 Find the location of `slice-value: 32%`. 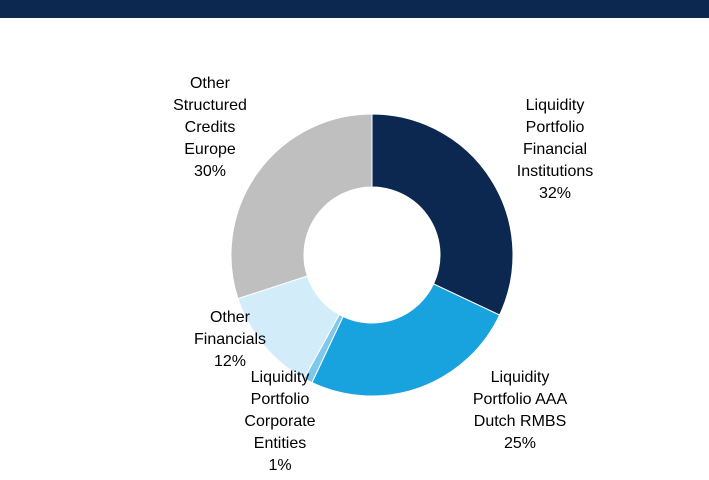

slice-value: 32% is located at coordinates (555, 193).